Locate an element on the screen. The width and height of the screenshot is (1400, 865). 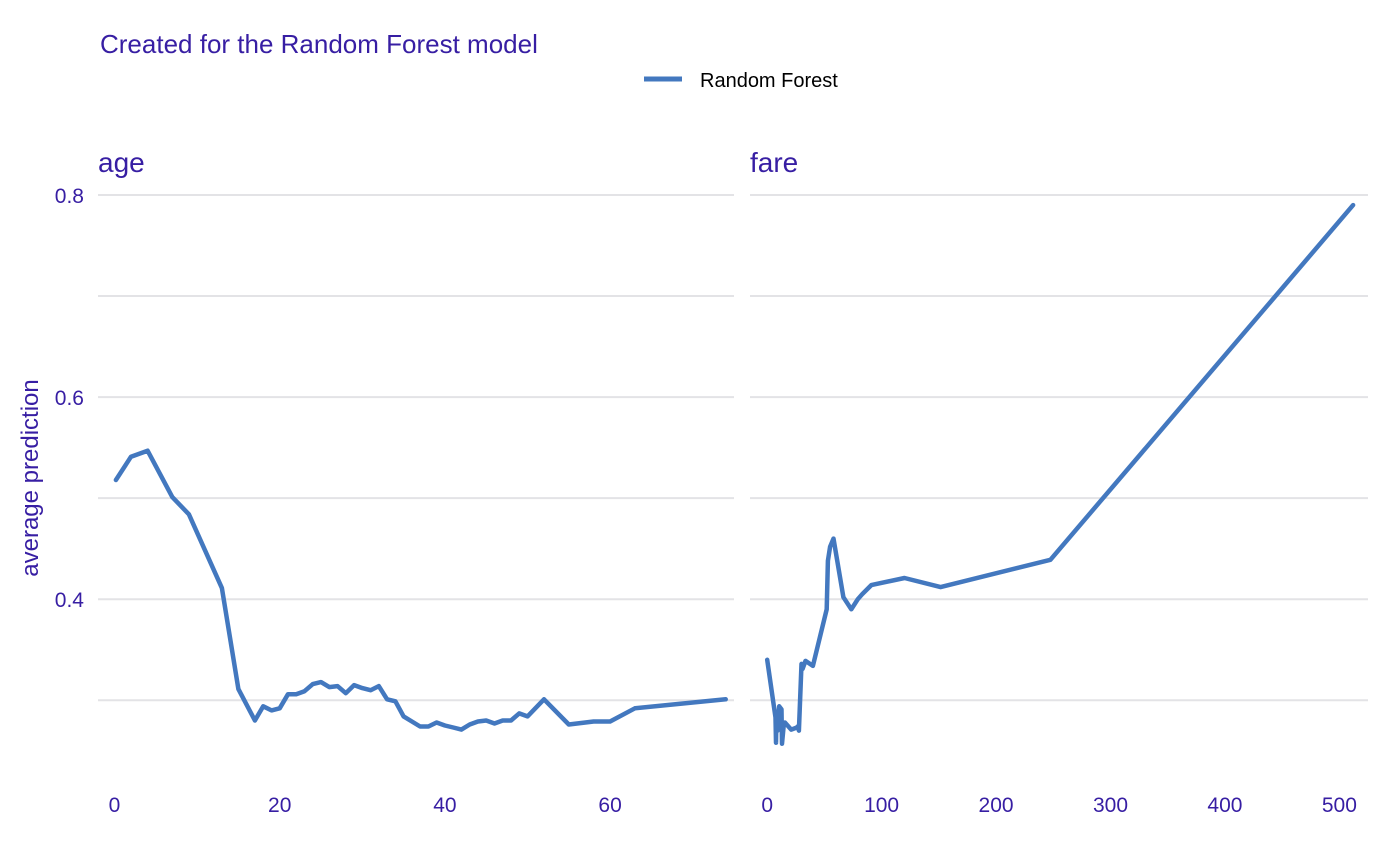
y-tick-label: 0.8 is located at coordinates (69, 196).